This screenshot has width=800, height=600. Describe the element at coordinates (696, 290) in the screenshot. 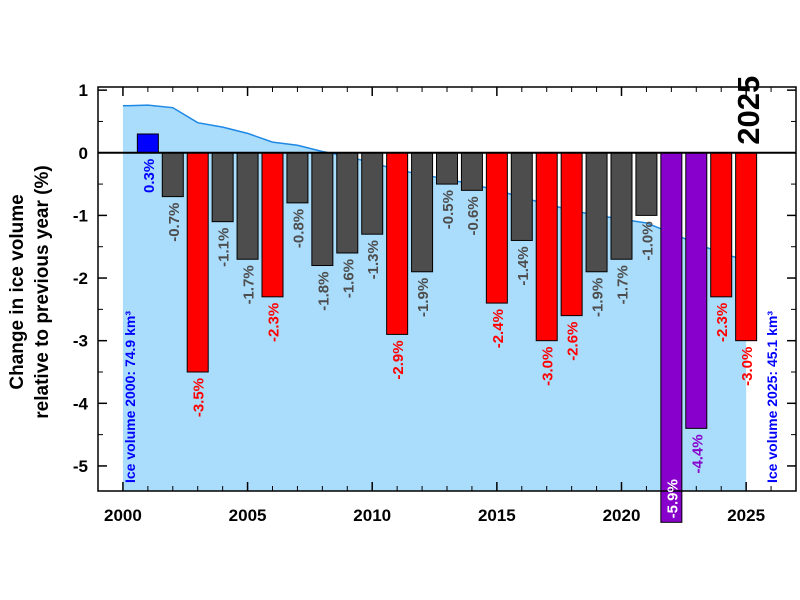

I see `bar-2023` at that location.